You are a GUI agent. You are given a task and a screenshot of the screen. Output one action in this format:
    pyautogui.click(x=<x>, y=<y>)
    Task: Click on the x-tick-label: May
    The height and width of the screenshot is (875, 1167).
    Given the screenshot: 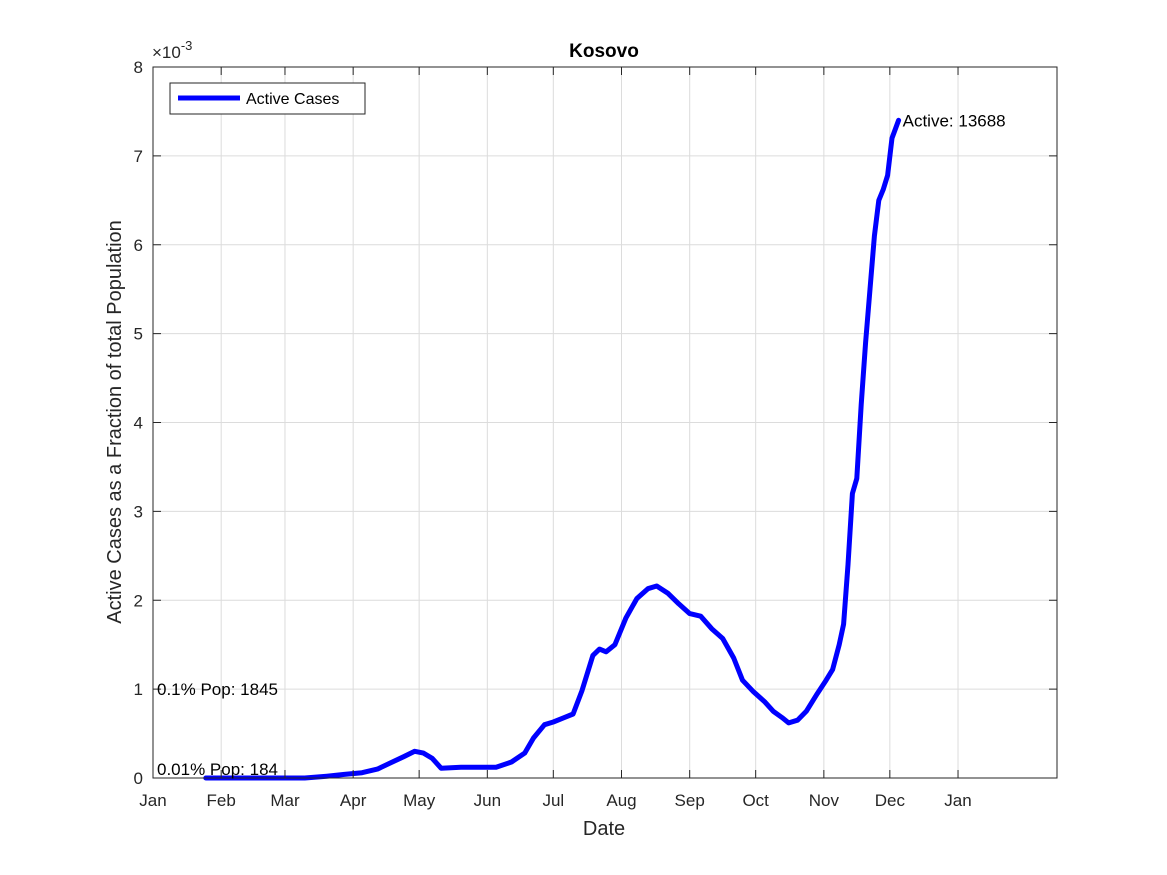 What is the action you would take?
    pyautogui.click(x=419, y=800)
    